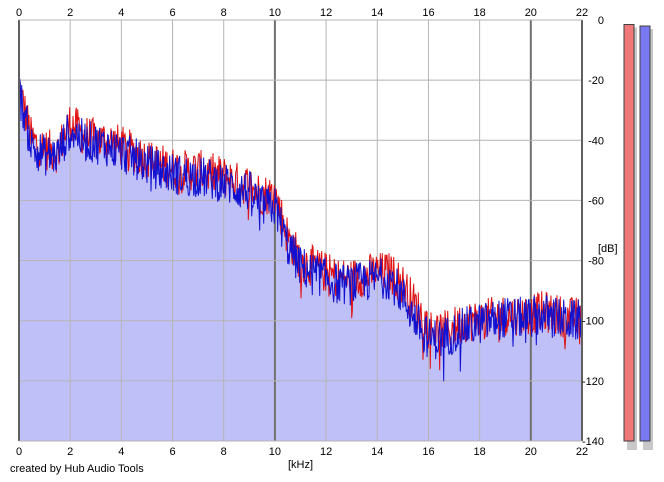 This screenshot has width=664, height=482. What do you see at coordinates (596, 81) in the screenshot?
I see `y-tick-label: -20` at bounding box center [596, 81].